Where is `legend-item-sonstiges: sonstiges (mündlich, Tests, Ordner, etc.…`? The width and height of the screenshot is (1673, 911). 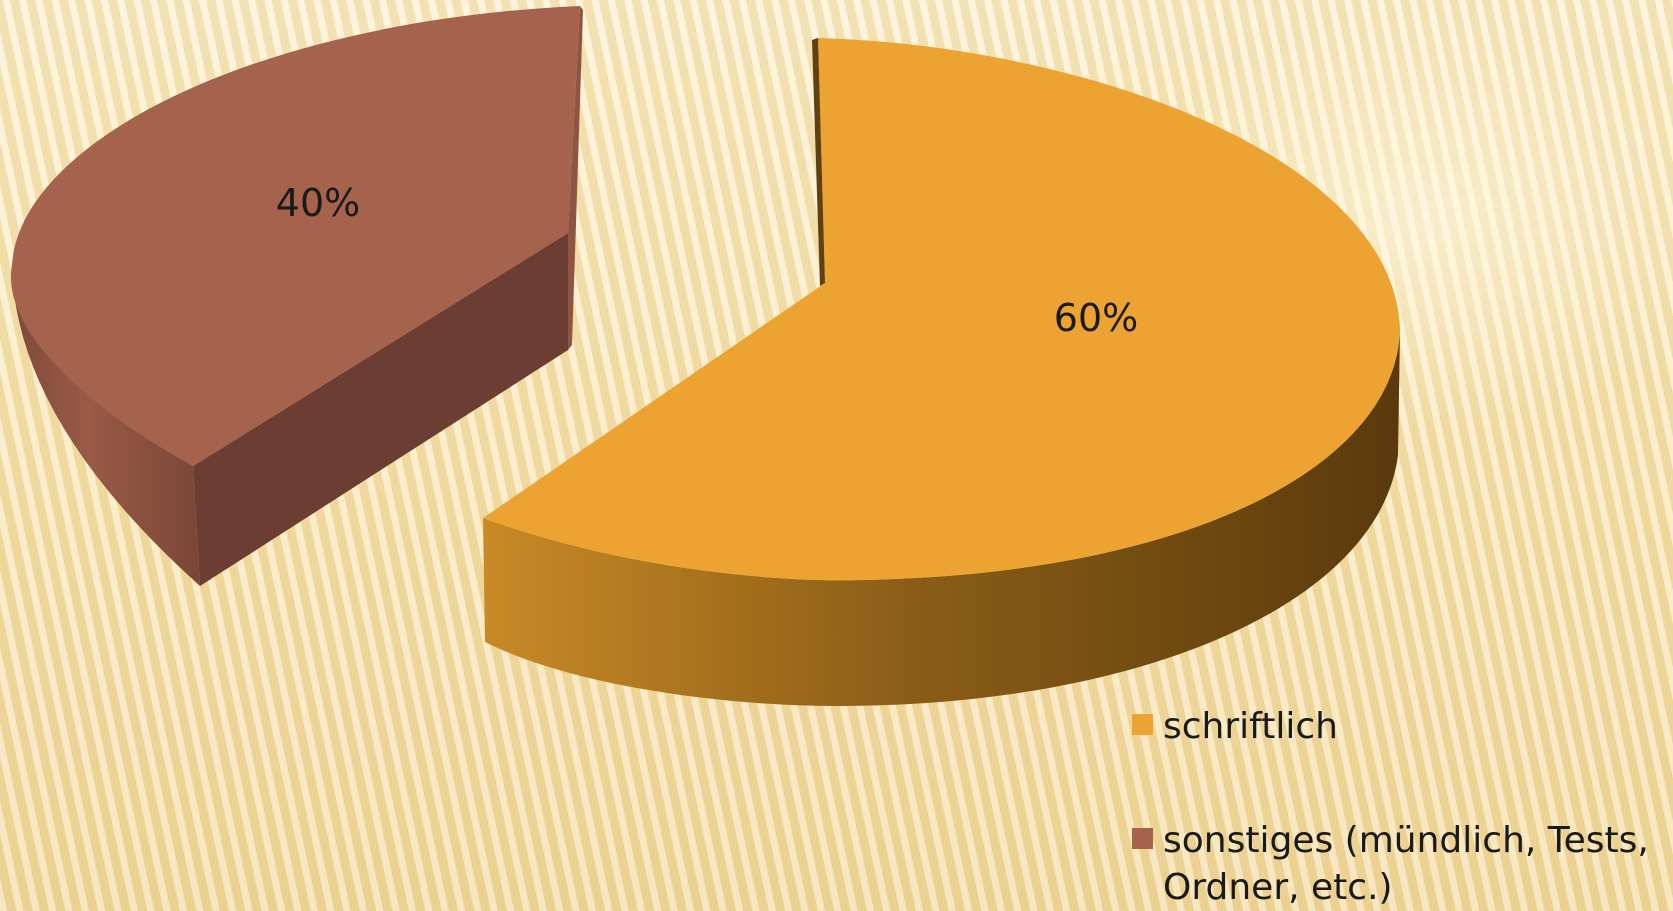
legend-item-sonstiges: sonstiges (mündlich, Tests, Ordner, etc.… is located at coordinates (1390, 864).